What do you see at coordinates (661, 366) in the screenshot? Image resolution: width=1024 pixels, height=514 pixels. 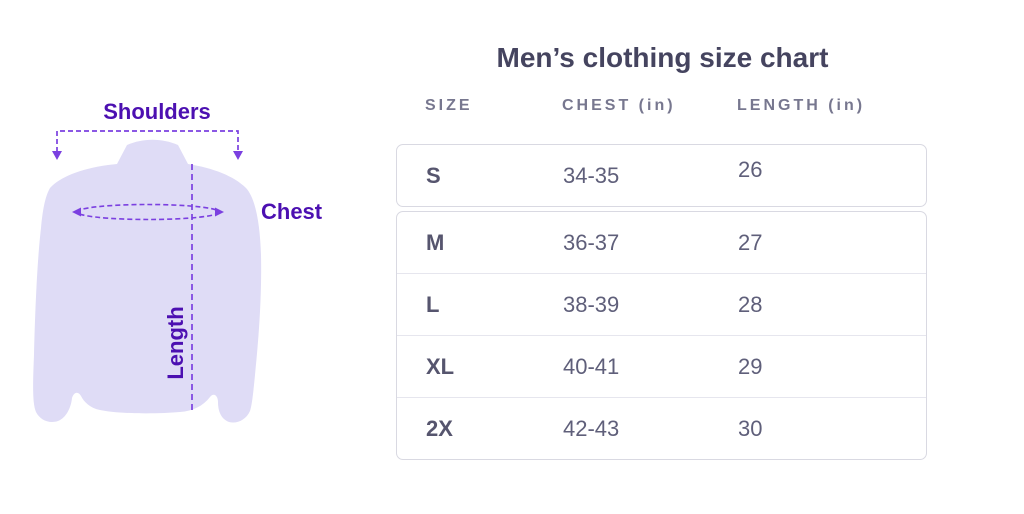 I see `table-row: XL 40-41 29` at bounding box center [661, 366].